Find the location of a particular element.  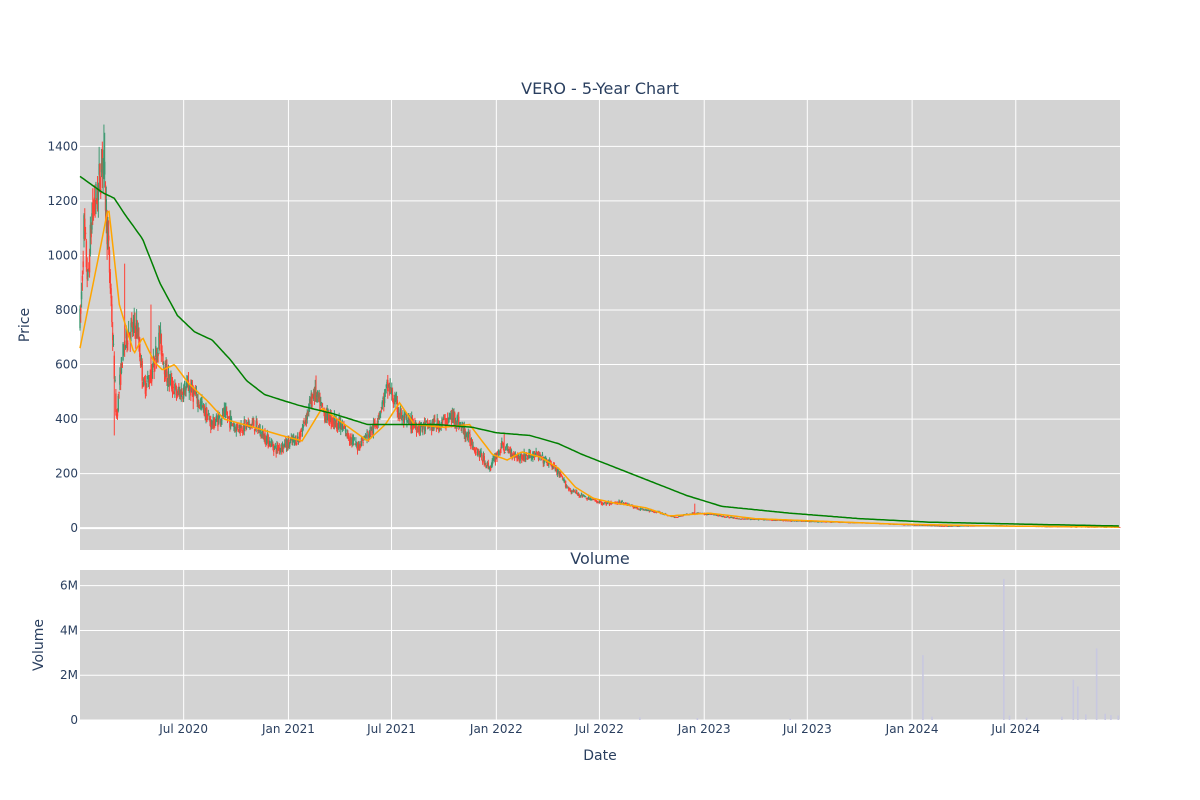

price-y-tick-label: 0 is located at coordinates (74, 528).